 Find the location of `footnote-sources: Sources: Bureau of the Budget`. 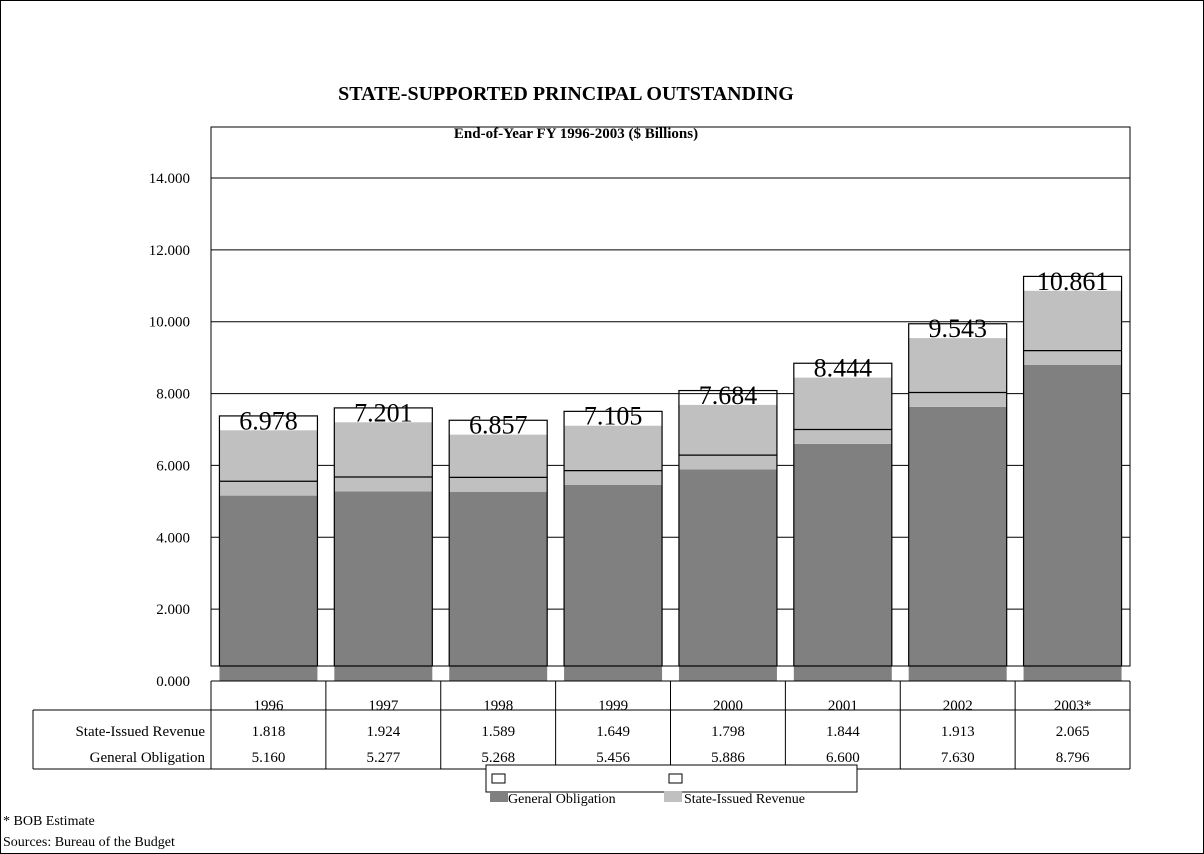

footnote-sources: Sources: Bureau of the Budget is located at coordinates (89, 842).